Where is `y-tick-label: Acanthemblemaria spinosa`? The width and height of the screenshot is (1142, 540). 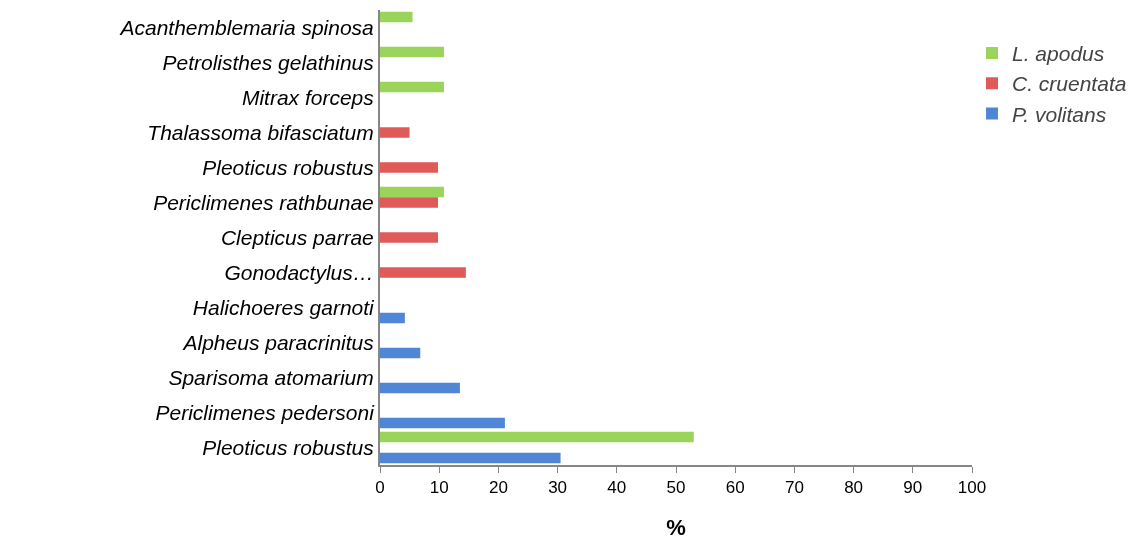 y-tick-label: Acanthemblemaria spinosa is located at coordinates (246, 27).